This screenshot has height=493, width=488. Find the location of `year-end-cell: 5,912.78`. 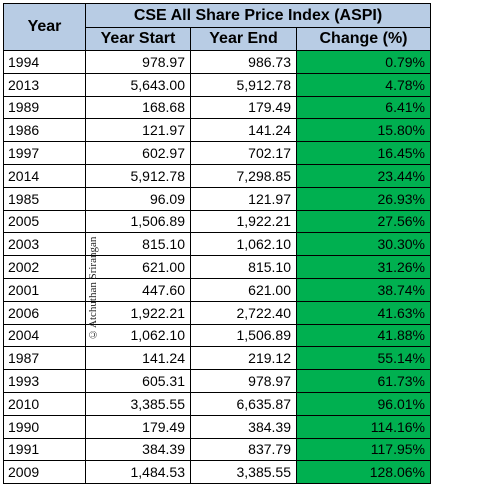

year-end-cell: 5,912.78 is located at coordinates (243, 84).